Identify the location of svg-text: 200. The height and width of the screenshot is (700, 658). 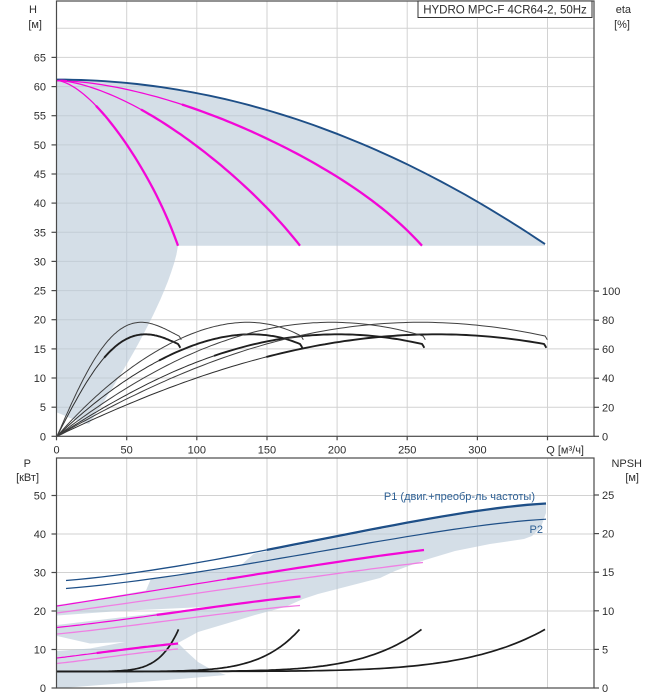
(337, 451).